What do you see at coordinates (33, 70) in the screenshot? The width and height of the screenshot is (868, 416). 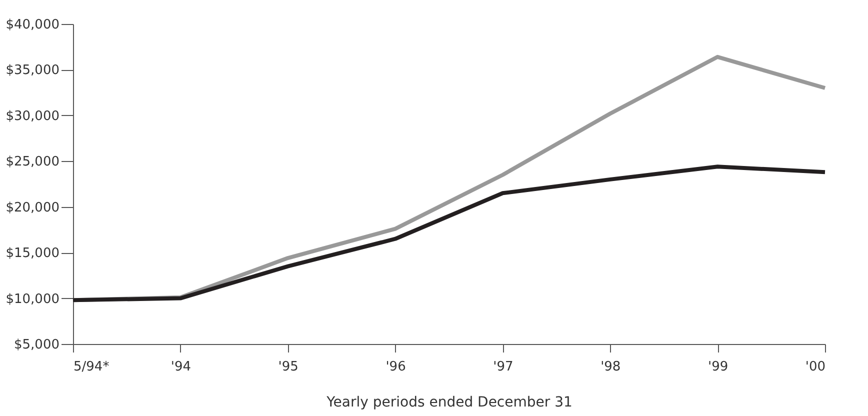 I see `y-tick-label: $35,000` at bounding box center [33, 70].